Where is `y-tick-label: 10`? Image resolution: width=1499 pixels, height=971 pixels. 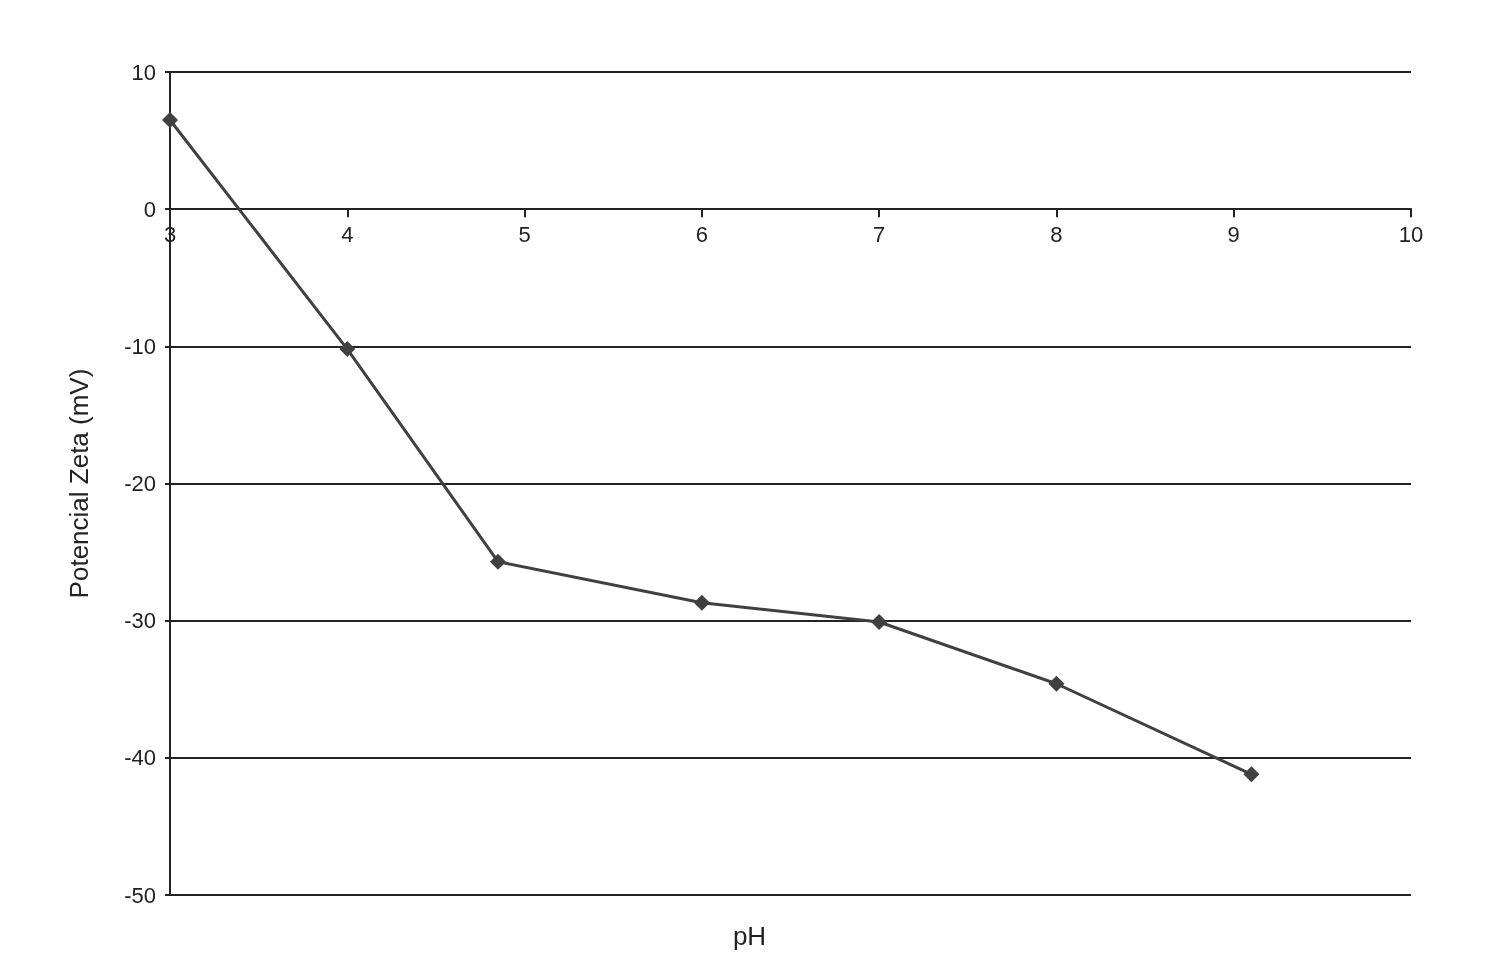
y-tick-label: 10 is located at coordinates (143, 72).